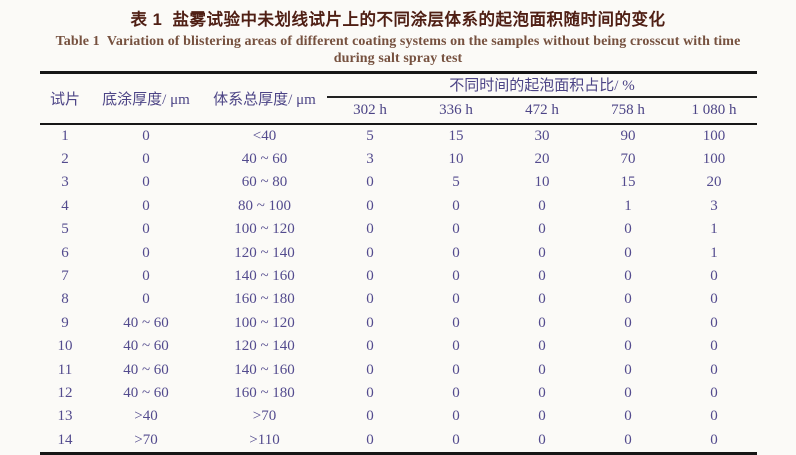 This screenshot has width=796, height=455. I want to click on table-cell: 4, so click(65, 205).